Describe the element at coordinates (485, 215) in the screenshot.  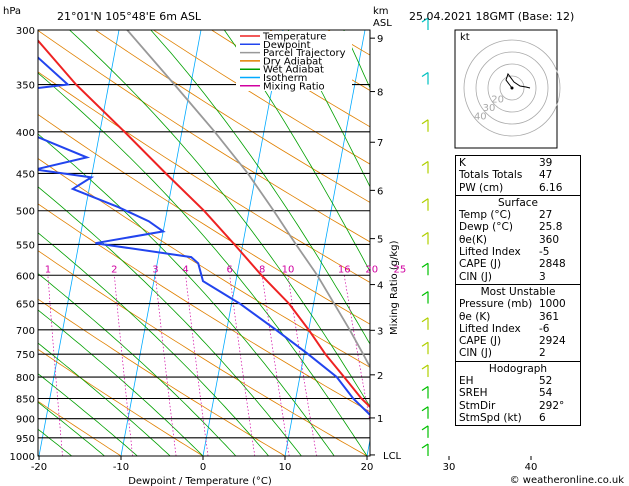
I see `index-key: Temp (°C)` at that location.